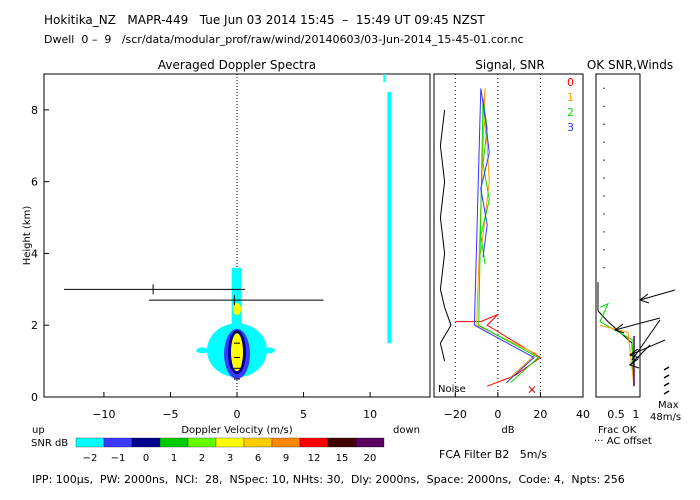  What do you see at coordinates (237, 352) in the screenshot?
I see `echo-yellow` at bounding box center [237, 352].